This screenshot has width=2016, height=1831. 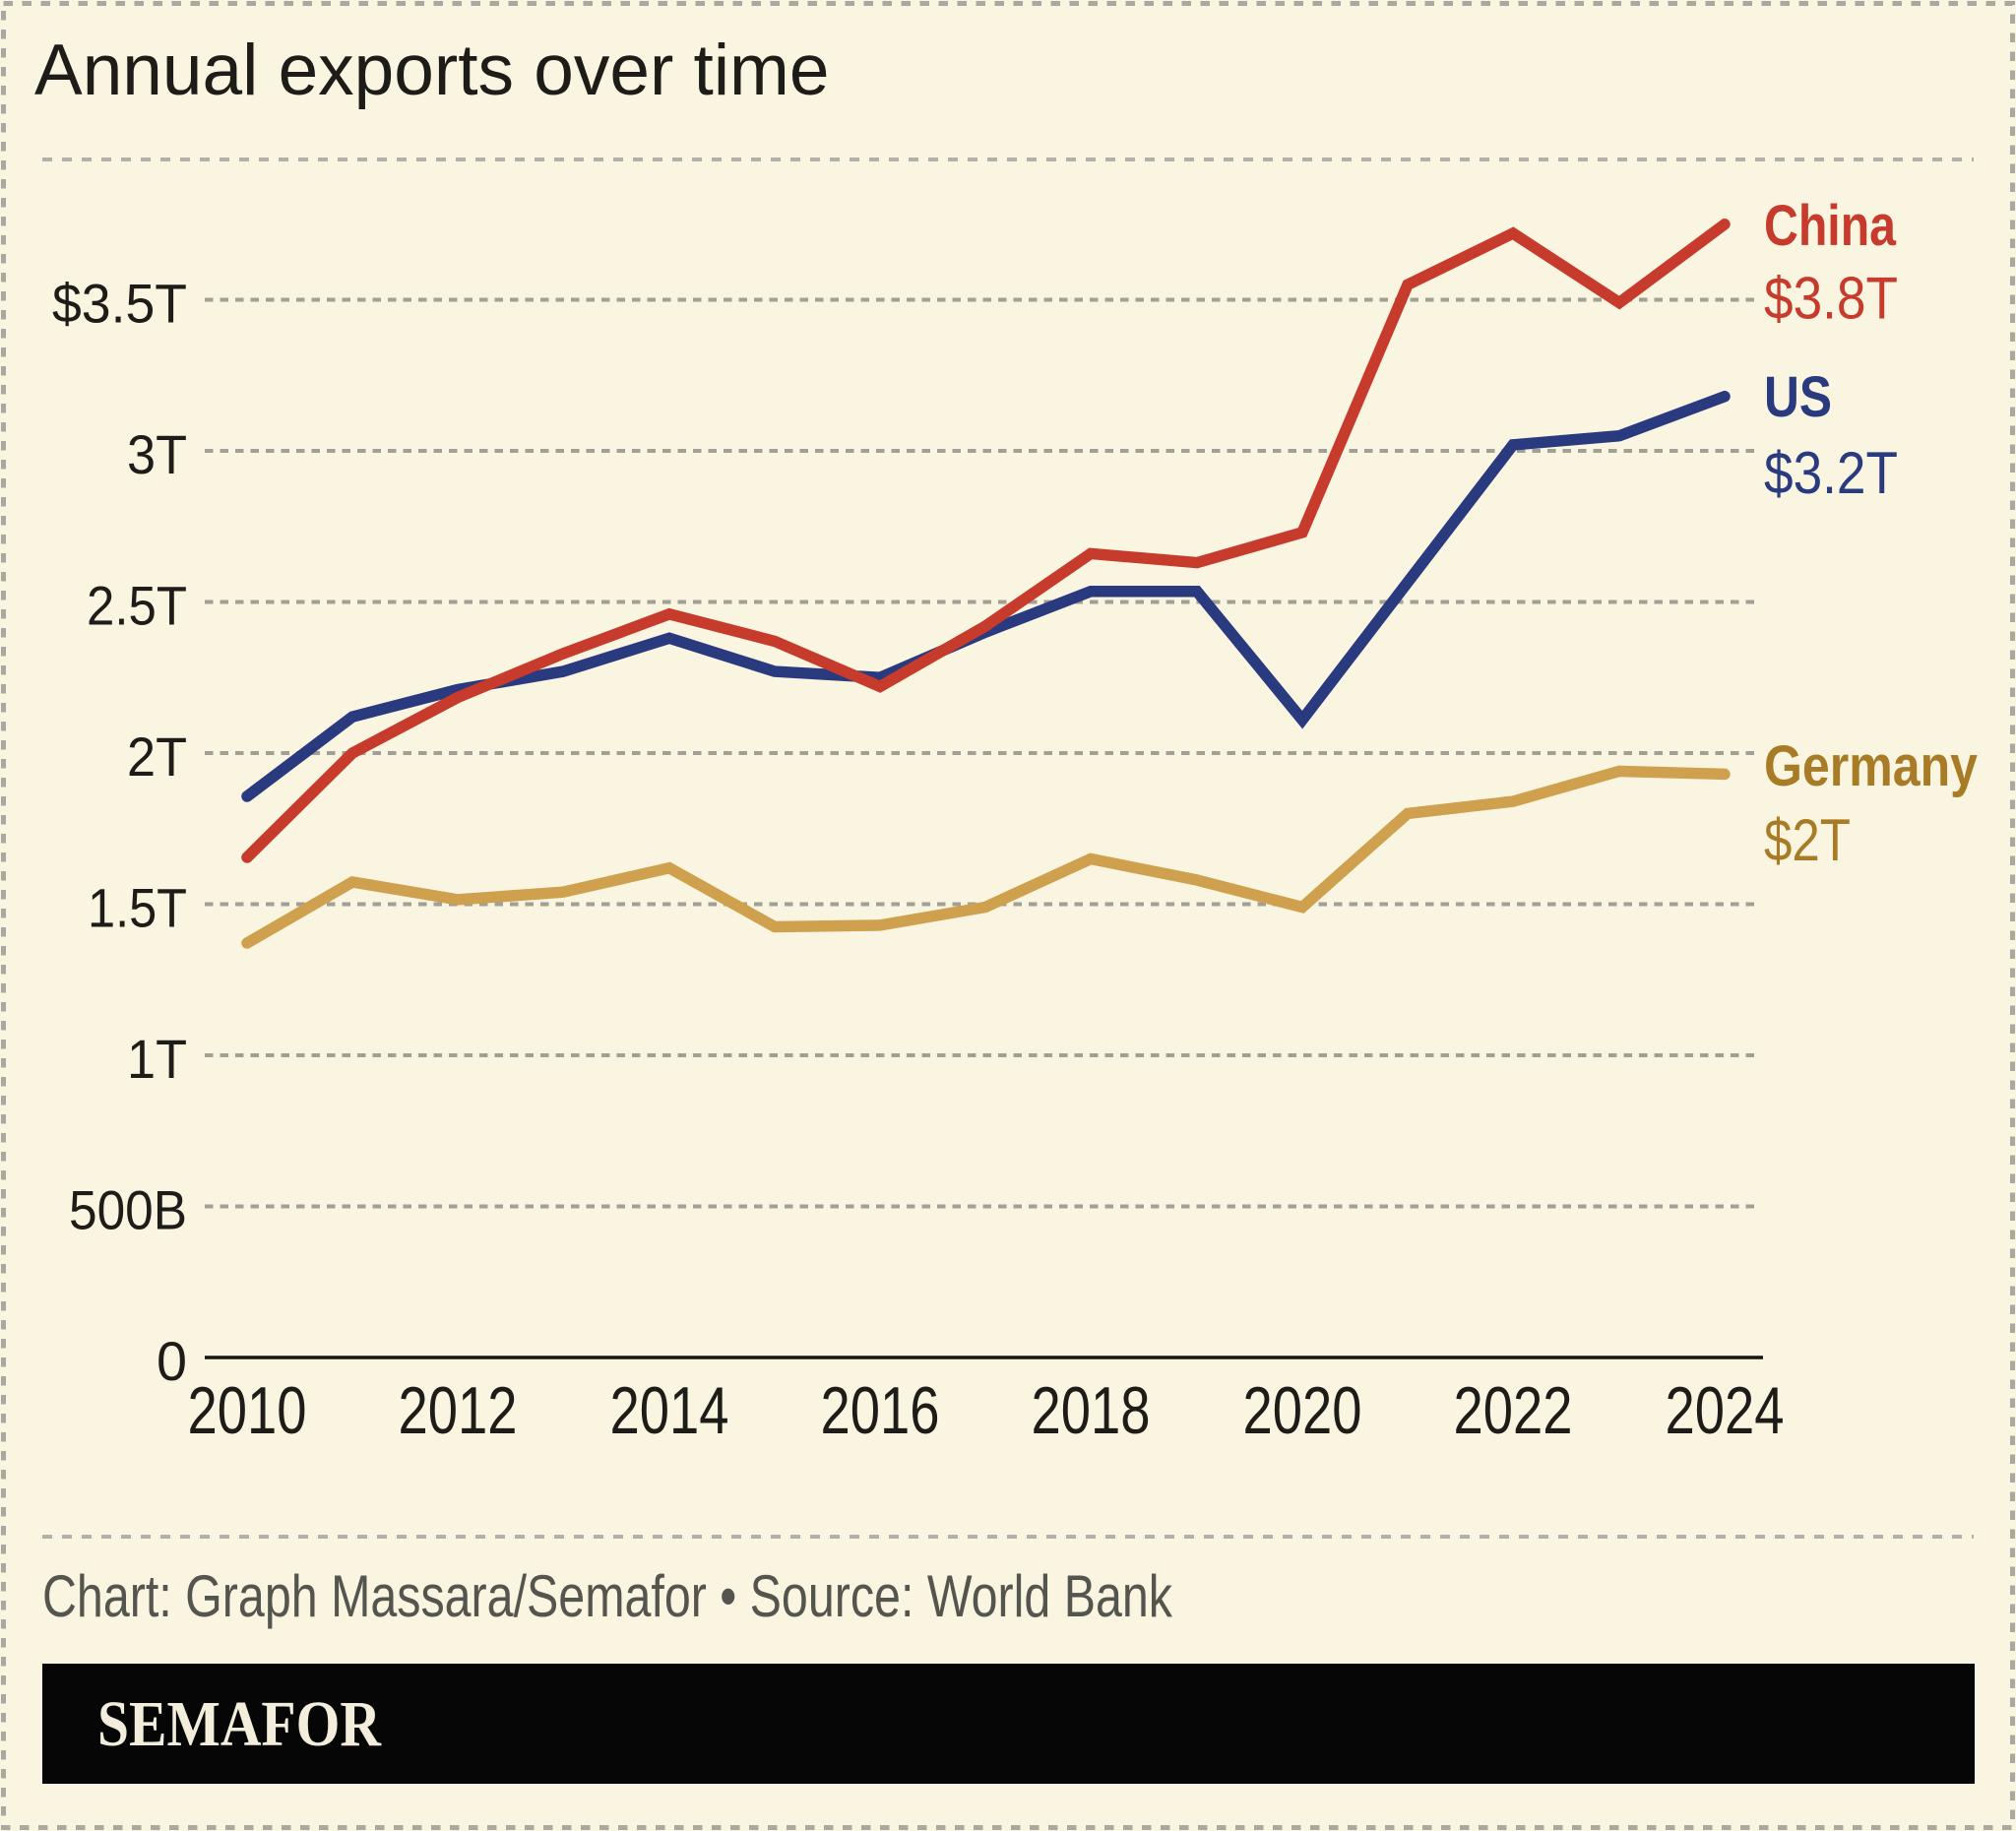 I want to click on svg-text: Annual exports over time, so click(x=431, y=70).